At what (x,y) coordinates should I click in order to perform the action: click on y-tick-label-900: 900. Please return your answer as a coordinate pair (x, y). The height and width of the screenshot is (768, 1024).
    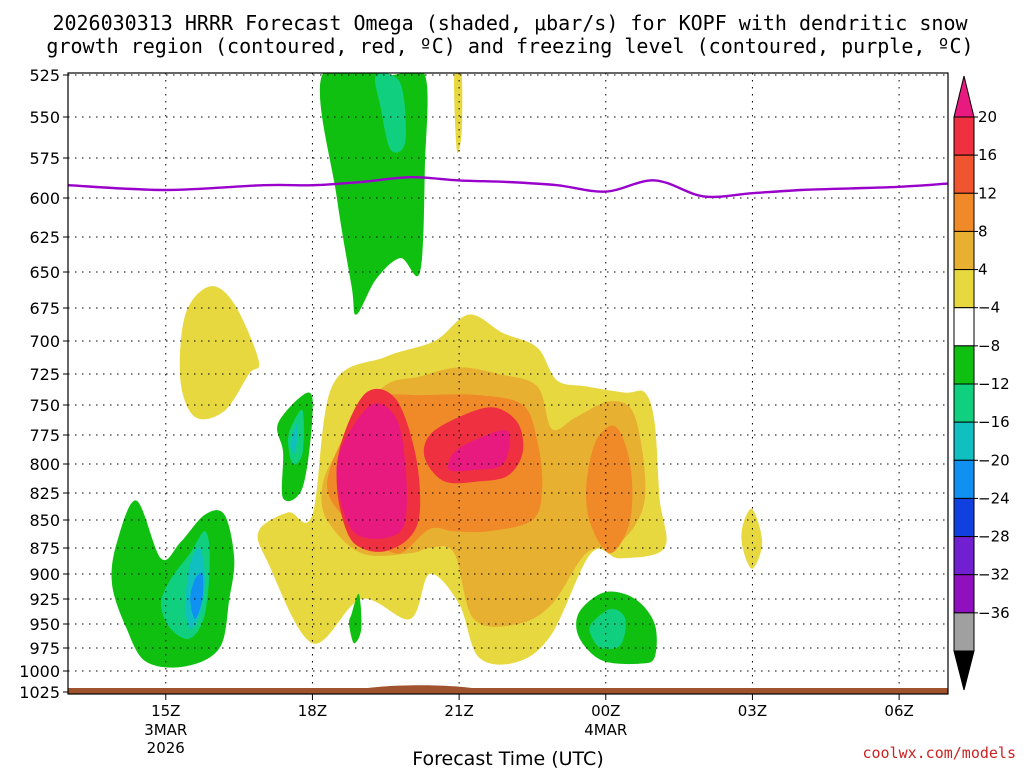
    Looking at the image, I should click on (44, 574).